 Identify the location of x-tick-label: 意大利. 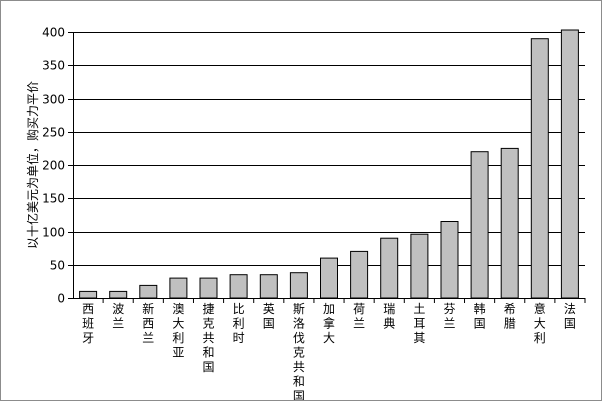
(540, 323).